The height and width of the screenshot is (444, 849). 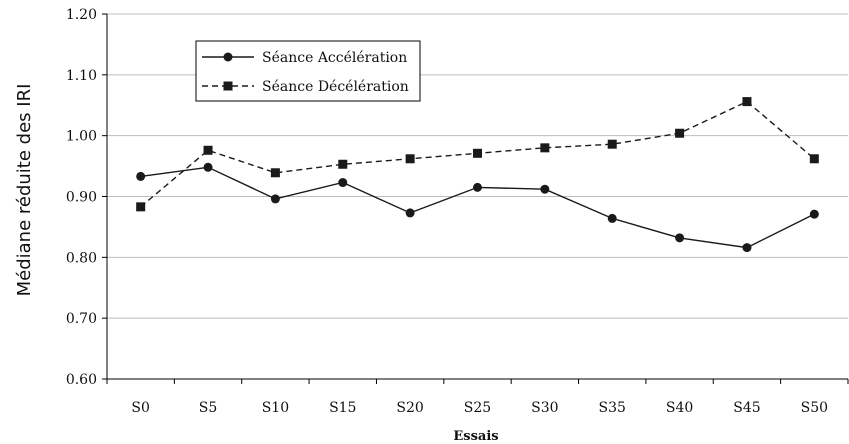 I want to click on legend-label: Séance Décélération, so click(x=335, y=87).